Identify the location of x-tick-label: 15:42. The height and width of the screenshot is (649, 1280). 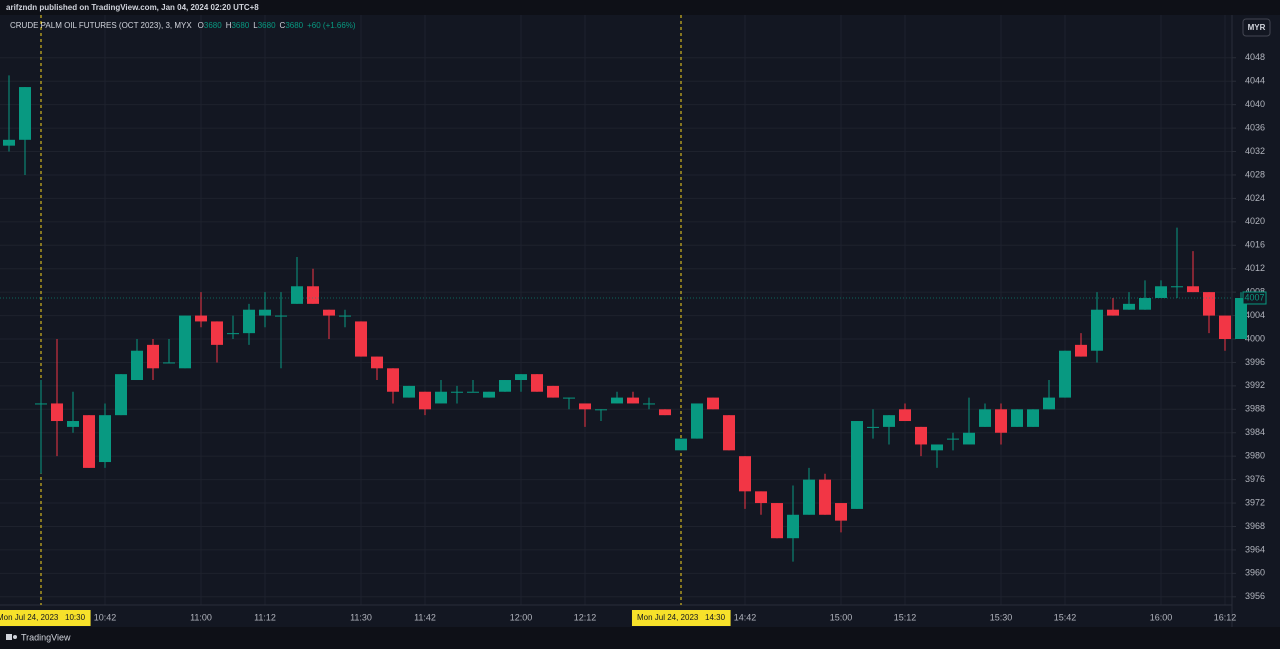
(1065, 617).